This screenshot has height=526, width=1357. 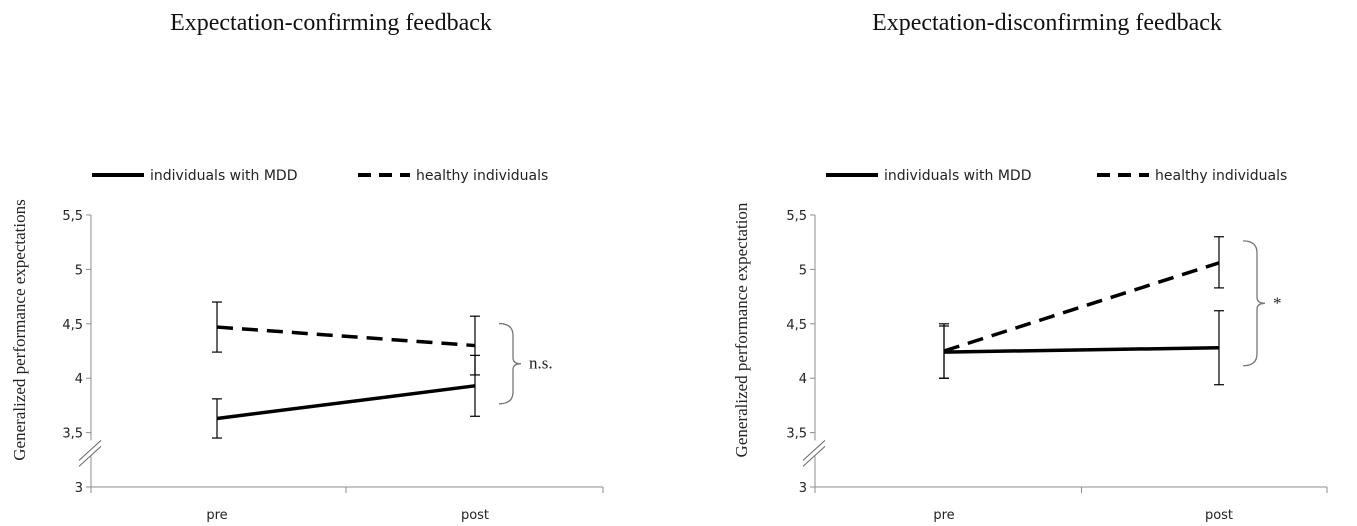 I want to click on y-axis-label: Generalized performance expectations, so click(x=19, y=329).